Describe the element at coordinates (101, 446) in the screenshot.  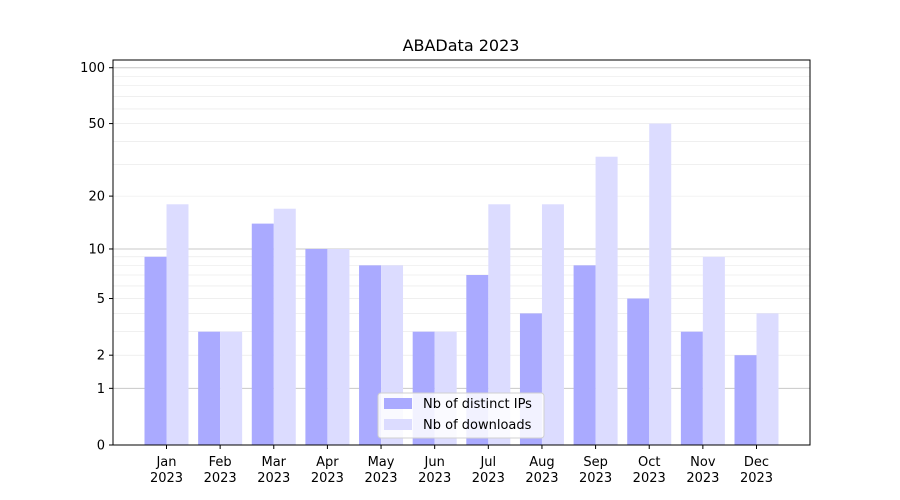
I see `y-tick-label: 0` at that location.